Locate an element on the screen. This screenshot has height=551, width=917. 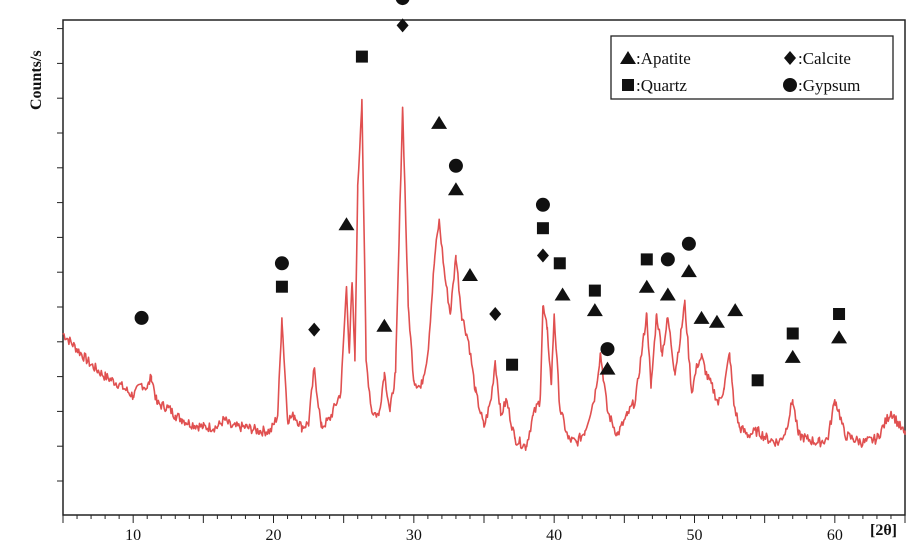
legend-label: :Gypsum is located at coordinates (829, 85).